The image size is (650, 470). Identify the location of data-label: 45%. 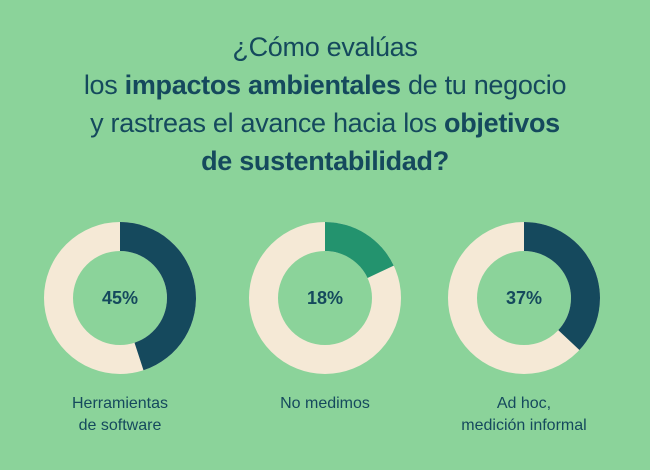
(120, 298).